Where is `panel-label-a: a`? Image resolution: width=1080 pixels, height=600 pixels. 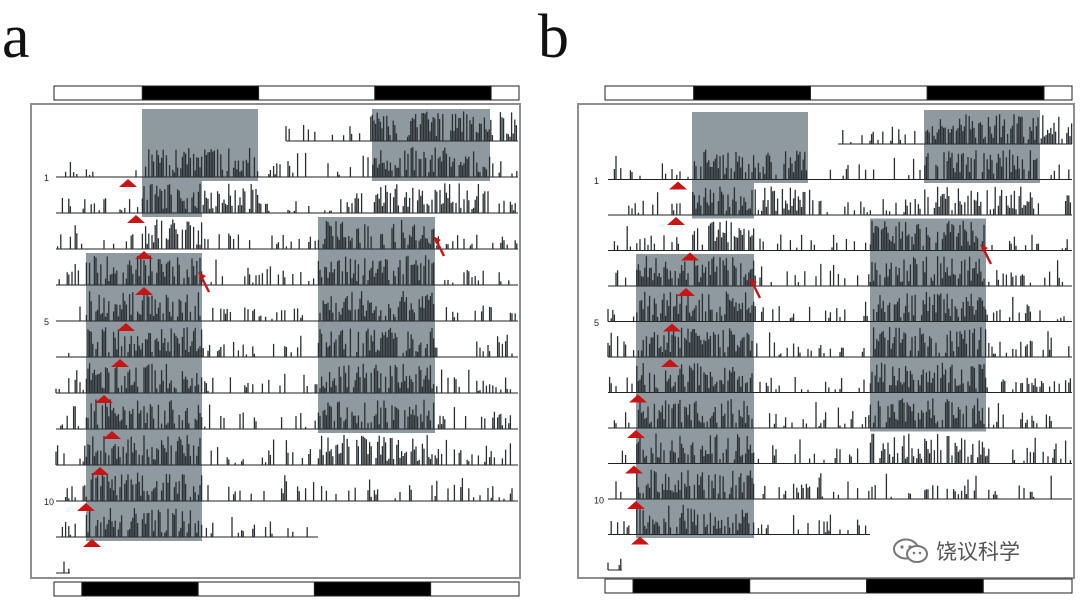 panel-label-a: a is located at coordinates (16, 37).